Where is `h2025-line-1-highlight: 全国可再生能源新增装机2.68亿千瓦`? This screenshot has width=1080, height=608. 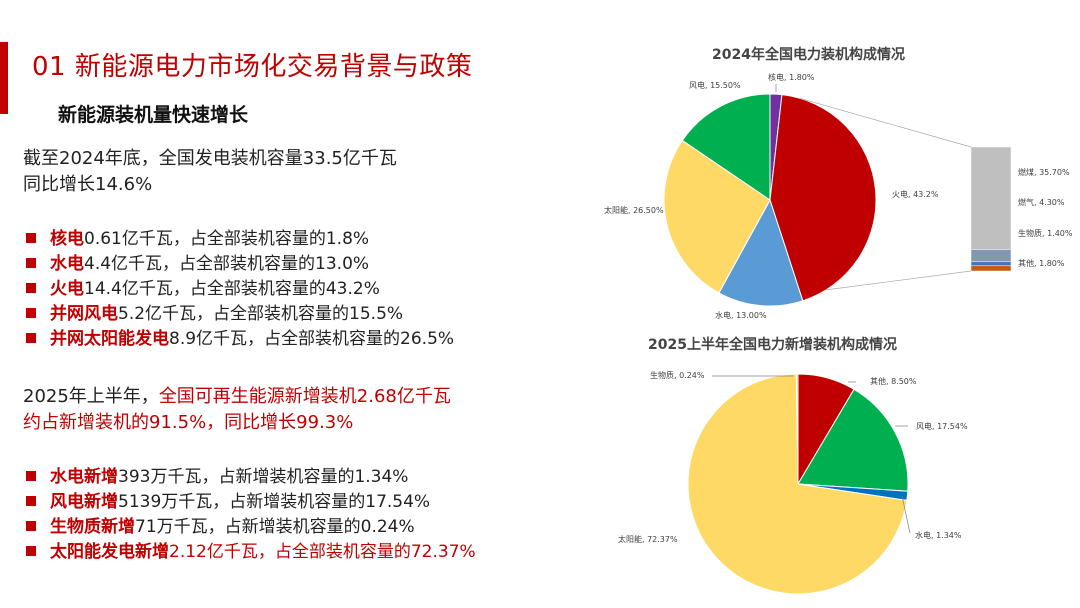 h2025-line-1-highlight: 全国可再生能源新增装机2.68亿千瓦 is located at coordinates (304, 396).